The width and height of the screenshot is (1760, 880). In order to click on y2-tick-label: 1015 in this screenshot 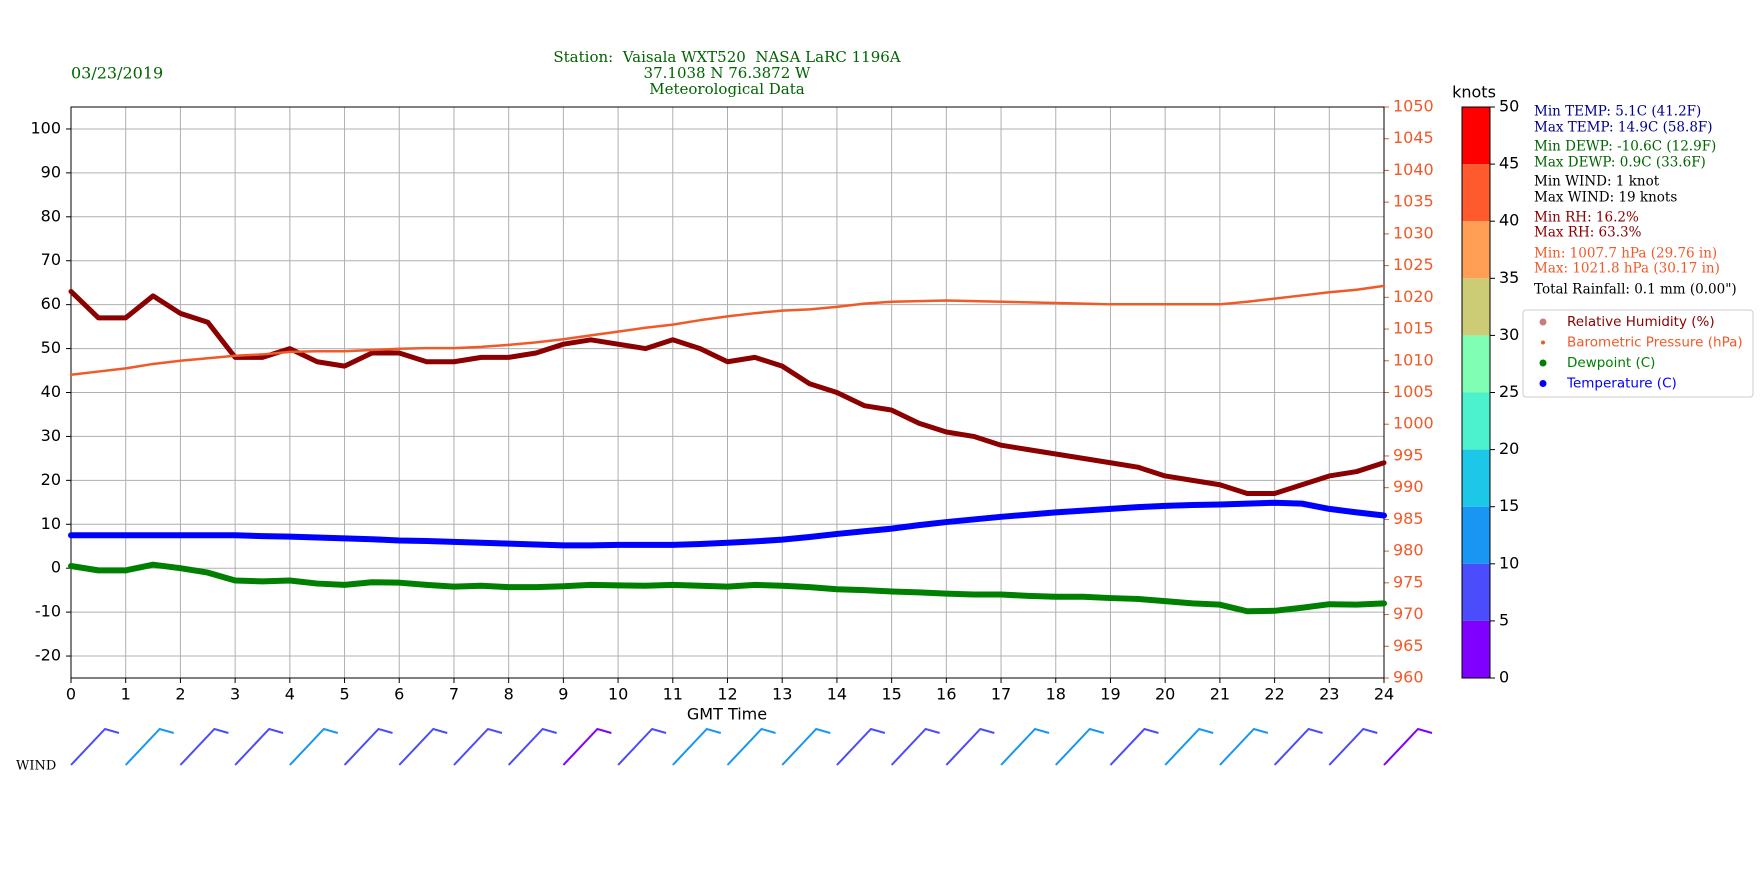, I will do `click(1413, 328)`.